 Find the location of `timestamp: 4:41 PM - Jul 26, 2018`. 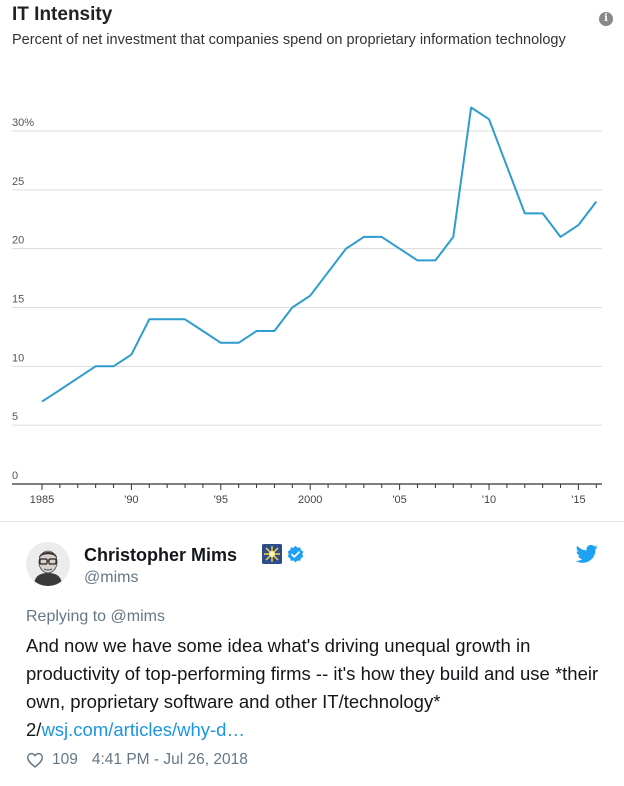

timestamp: 4:41 PM - Jul 26, 2018 is located at coordinates (169, 759).